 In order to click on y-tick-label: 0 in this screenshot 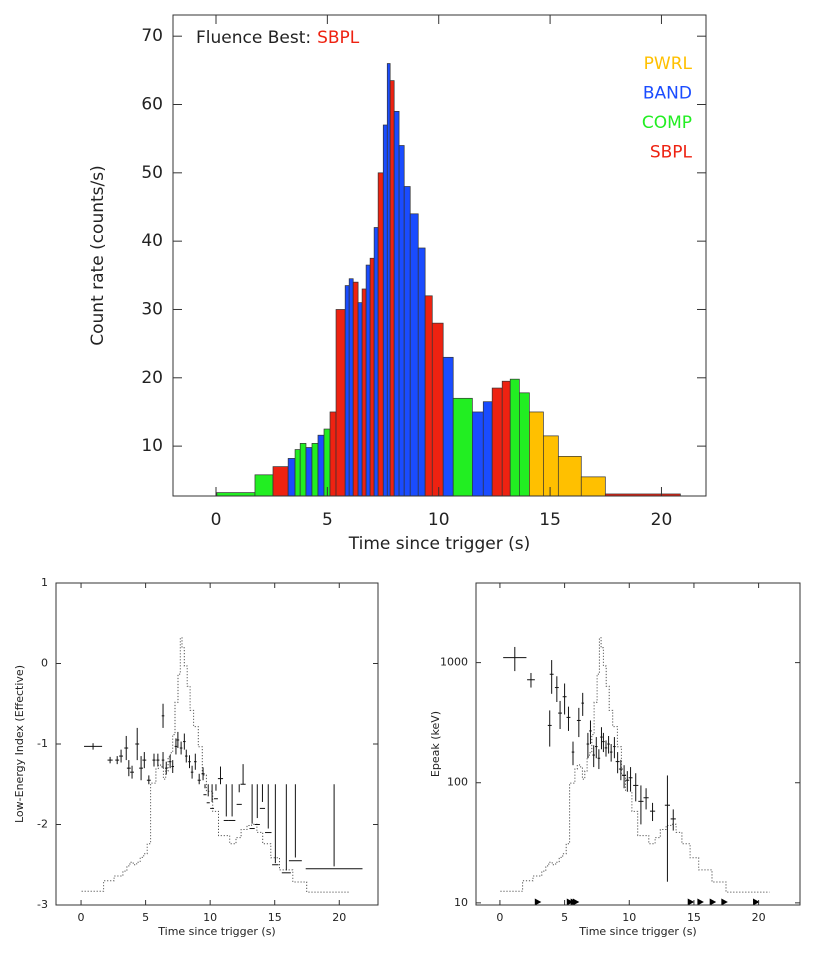, I will do `click(44, 663)`.